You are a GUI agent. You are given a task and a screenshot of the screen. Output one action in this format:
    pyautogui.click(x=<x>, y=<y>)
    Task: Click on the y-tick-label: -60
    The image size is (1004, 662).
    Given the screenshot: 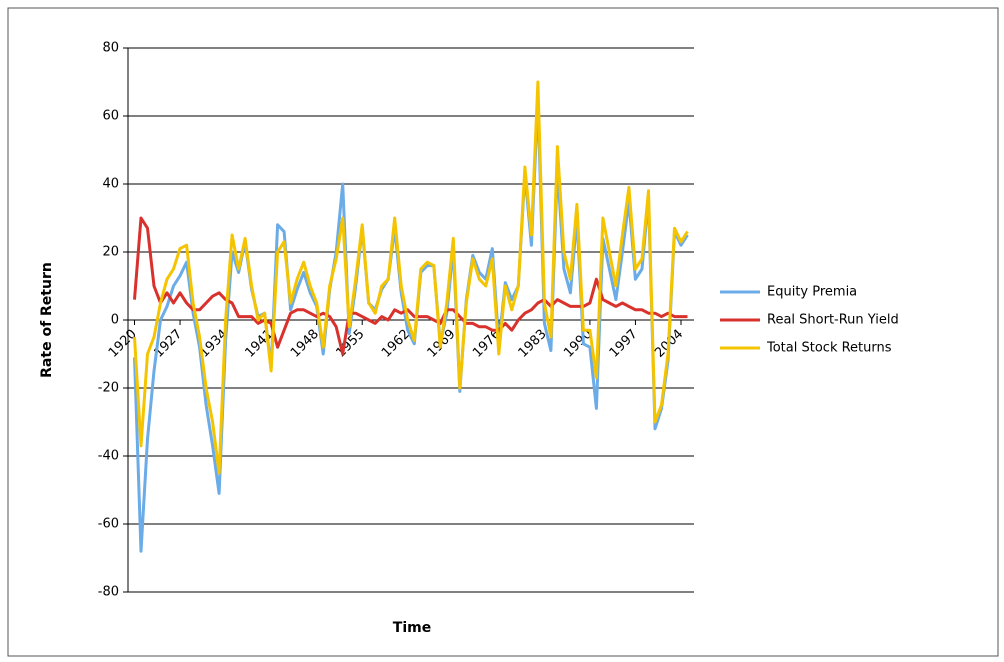 What is the action you would take?
    pyautogui.click(x=108, y=524)
    